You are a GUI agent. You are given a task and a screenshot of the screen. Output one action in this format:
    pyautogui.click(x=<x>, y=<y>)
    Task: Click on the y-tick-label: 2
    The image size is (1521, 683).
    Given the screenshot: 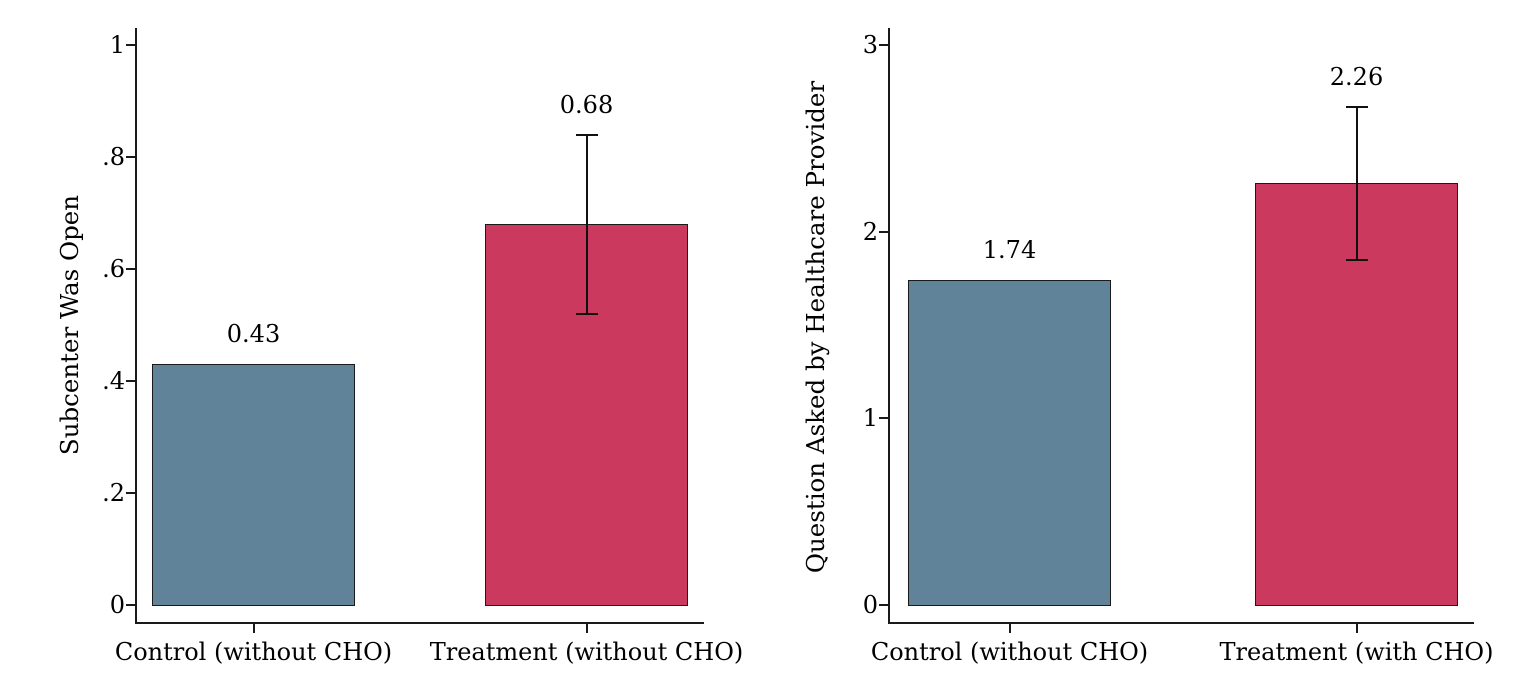 What is the action you would take?
    pyautogui.click(x=870, y=231)
    